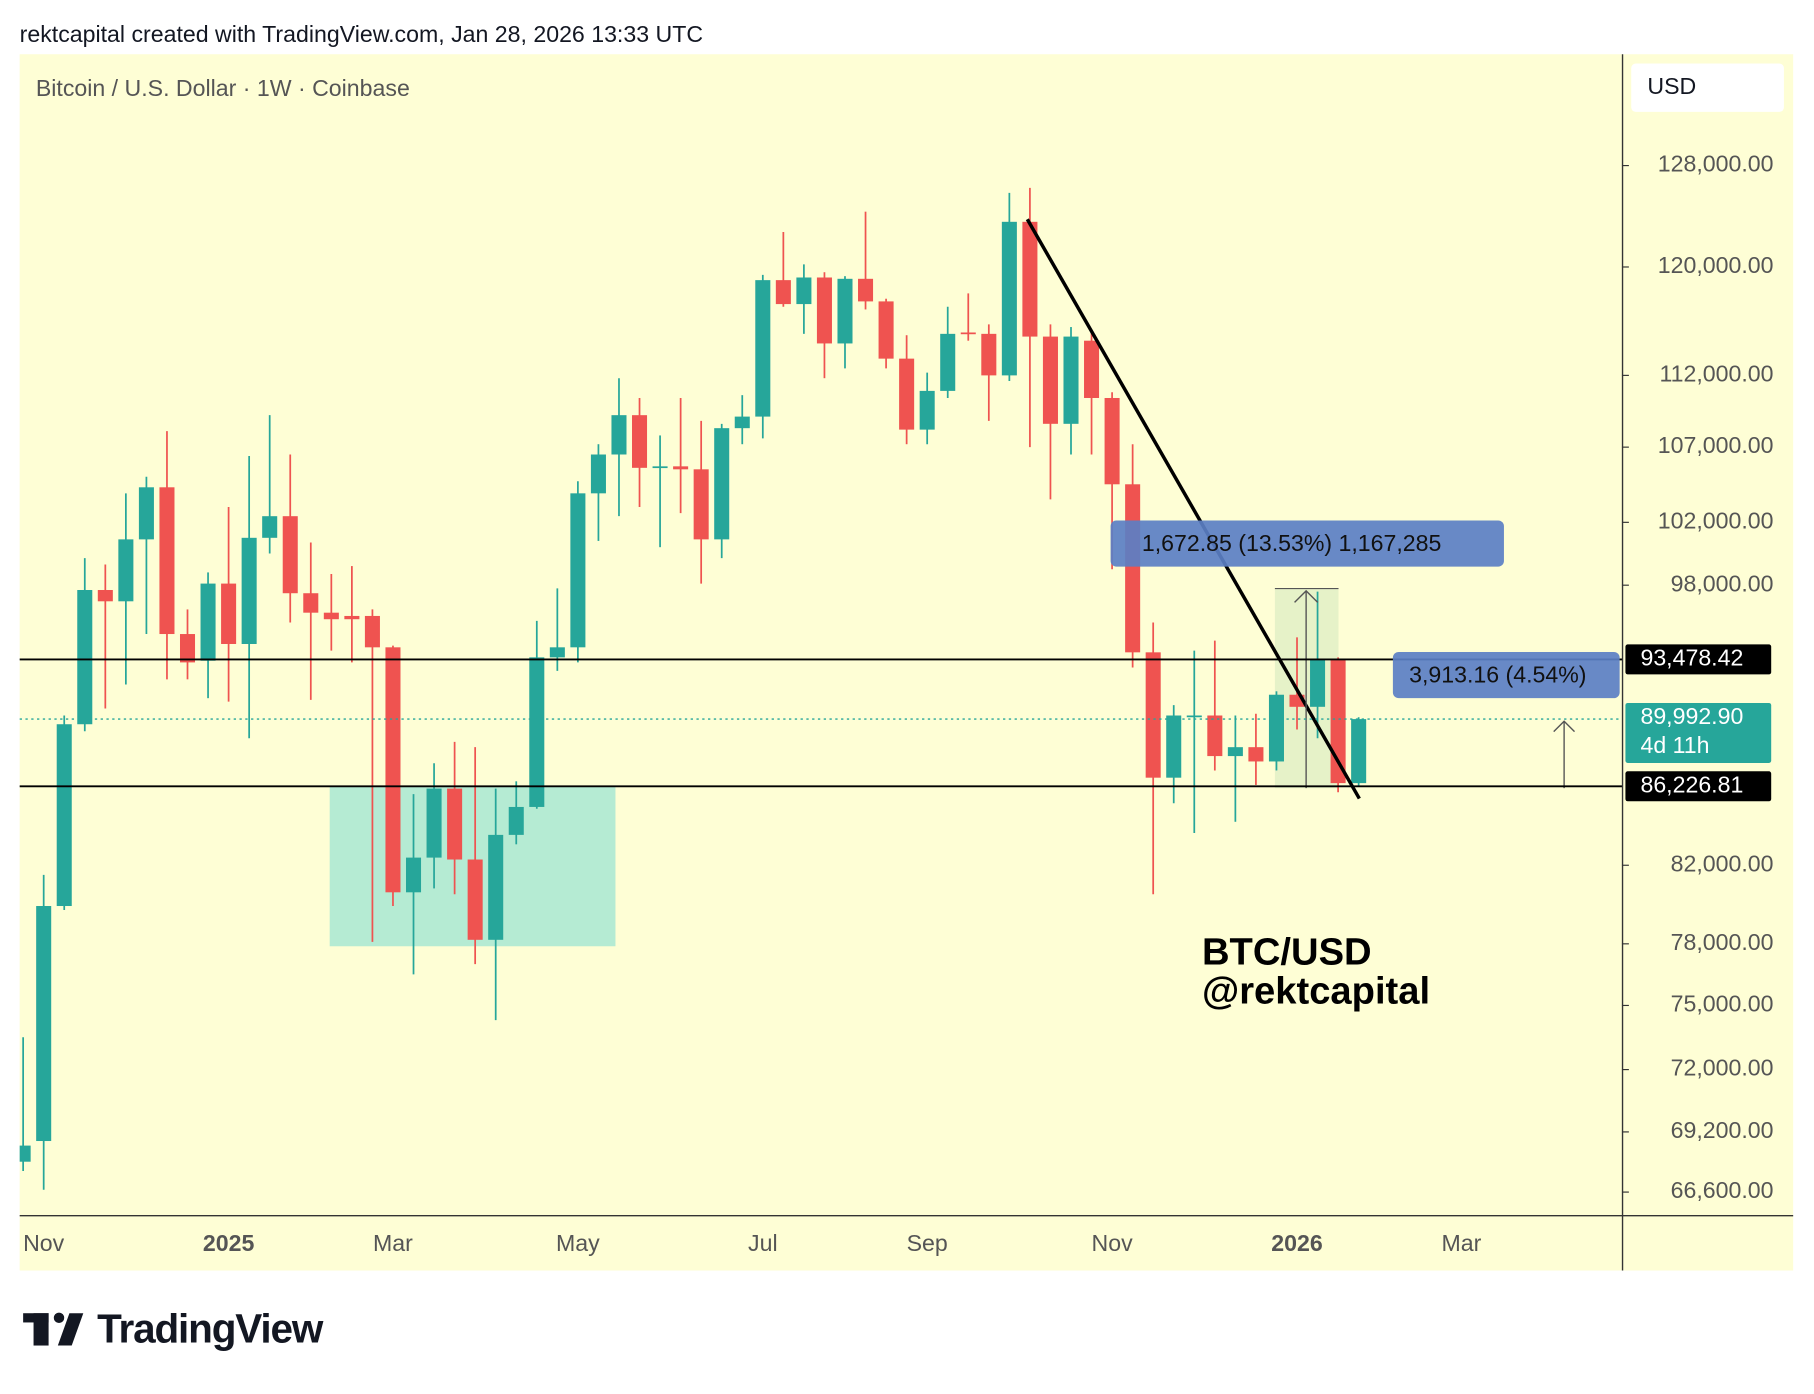 The image size is (1814, 1394). Describe the element at coordinates (1722, 942) in the screenshot. I see `y-tick-label: 78,000.00` at that location.